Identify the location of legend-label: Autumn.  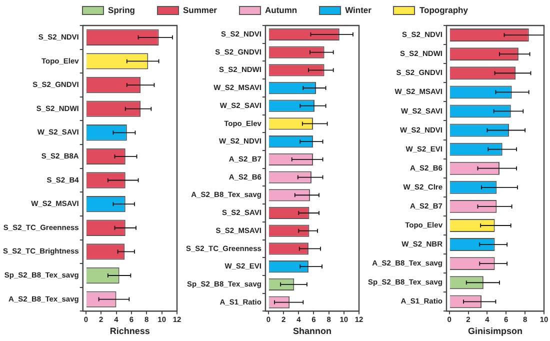
(281, 10).